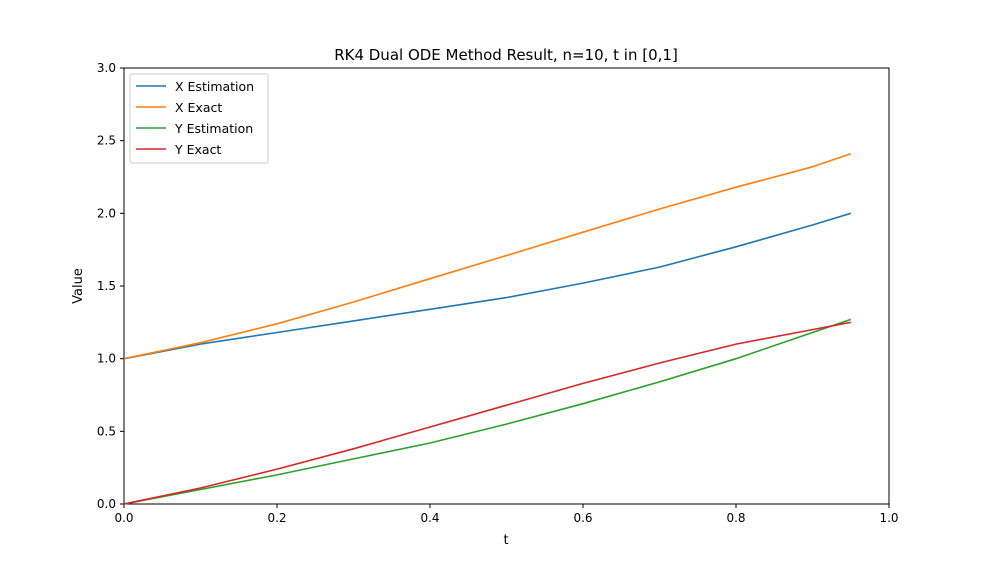  I want to click on legend-label-x-exact: X Exact, so click(198, 107).